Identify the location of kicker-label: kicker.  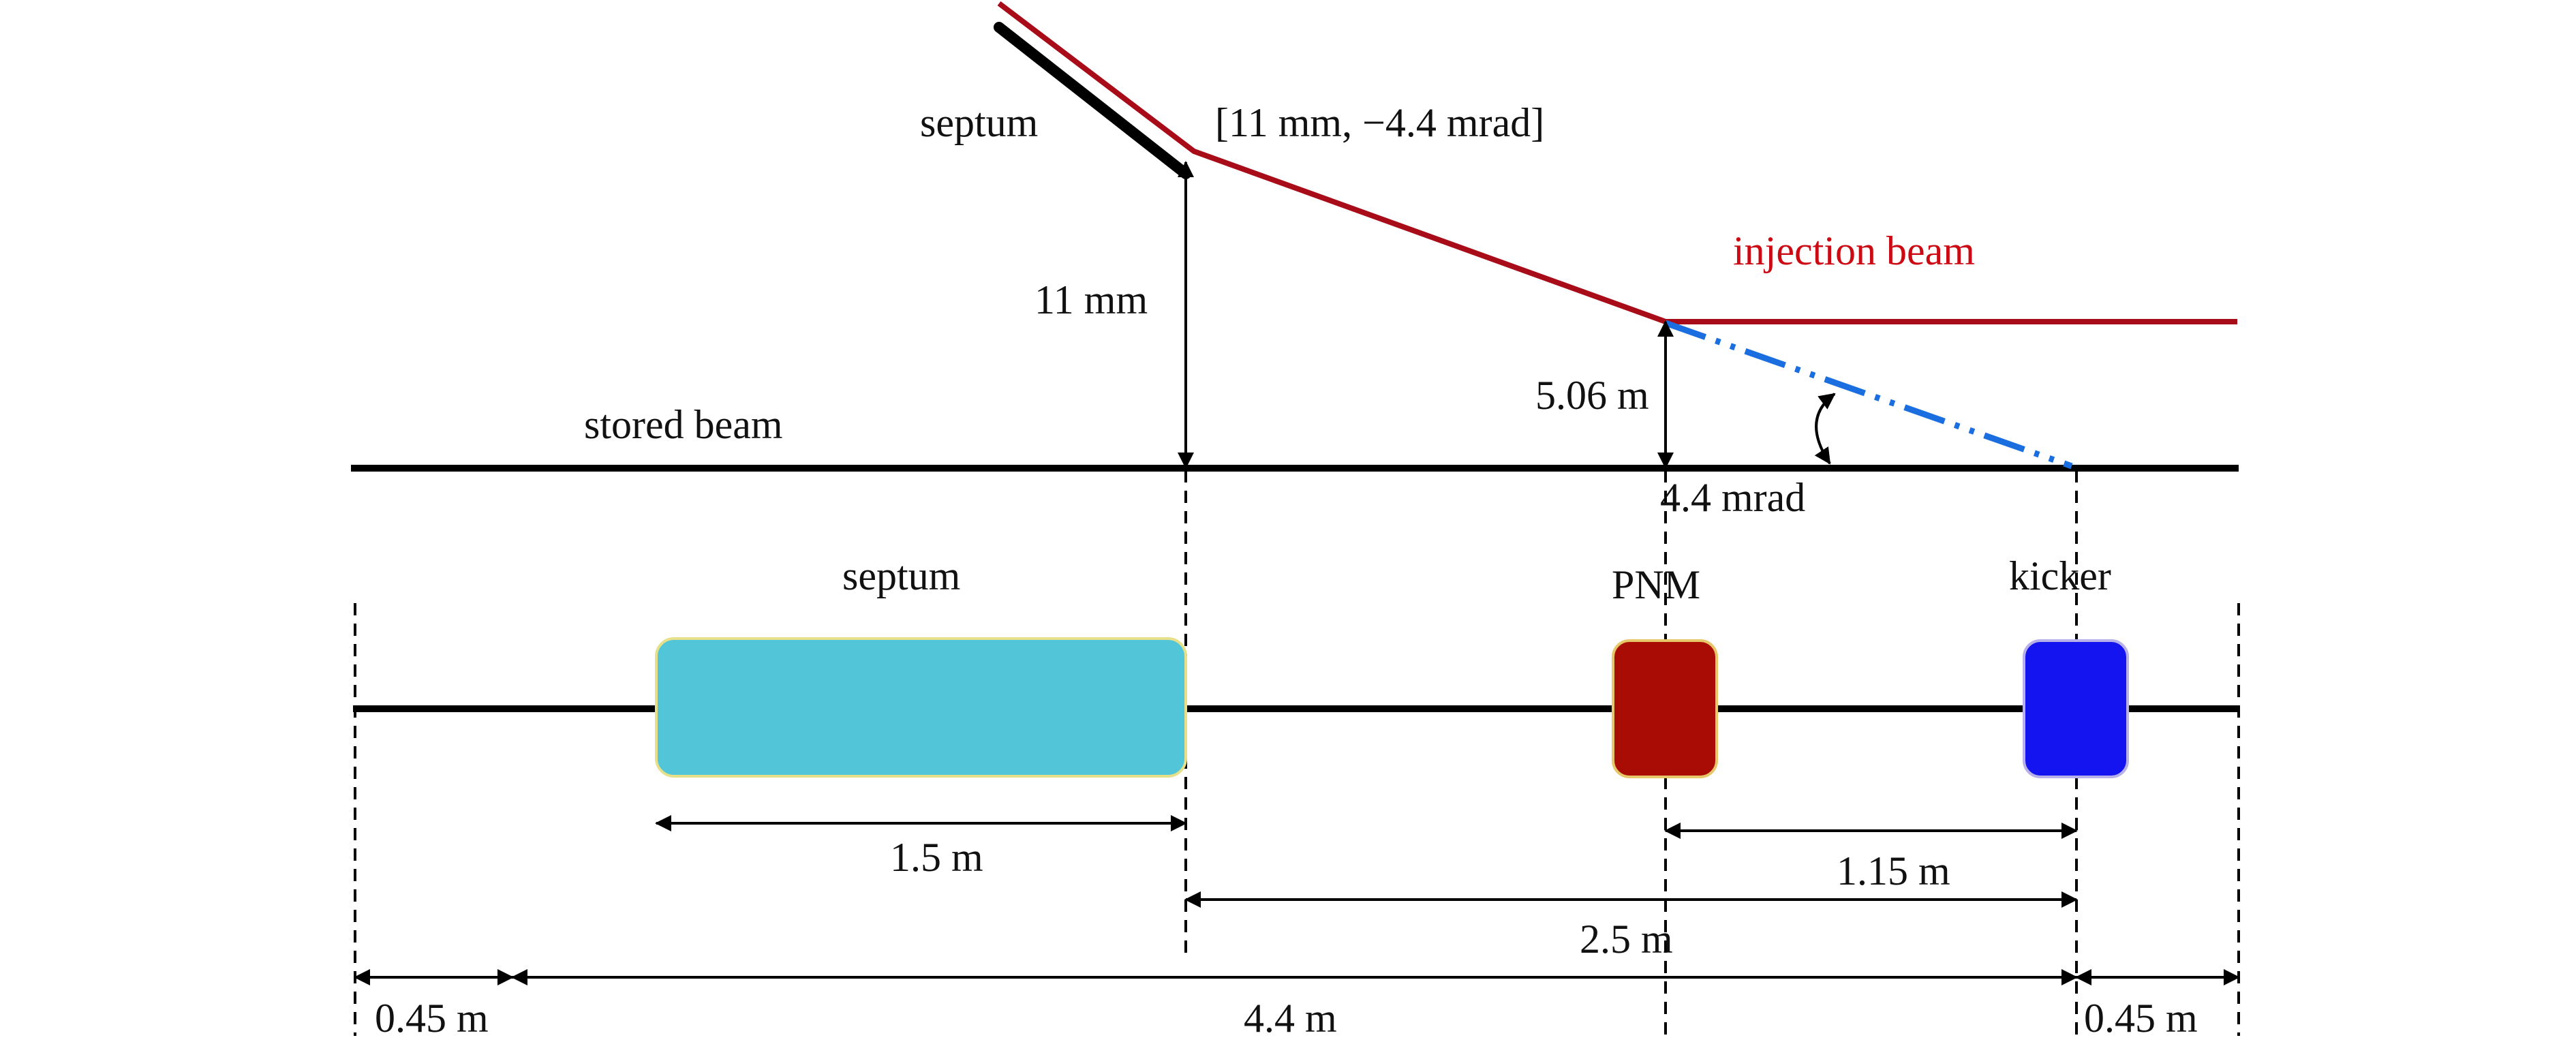
(2060, 575).